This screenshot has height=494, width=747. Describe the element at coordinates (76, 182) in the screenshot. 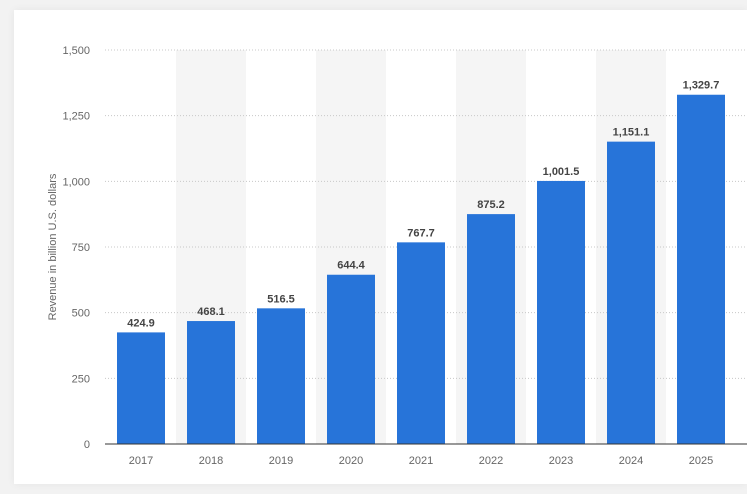

I see `y-tick-label: 1,000` at that location.